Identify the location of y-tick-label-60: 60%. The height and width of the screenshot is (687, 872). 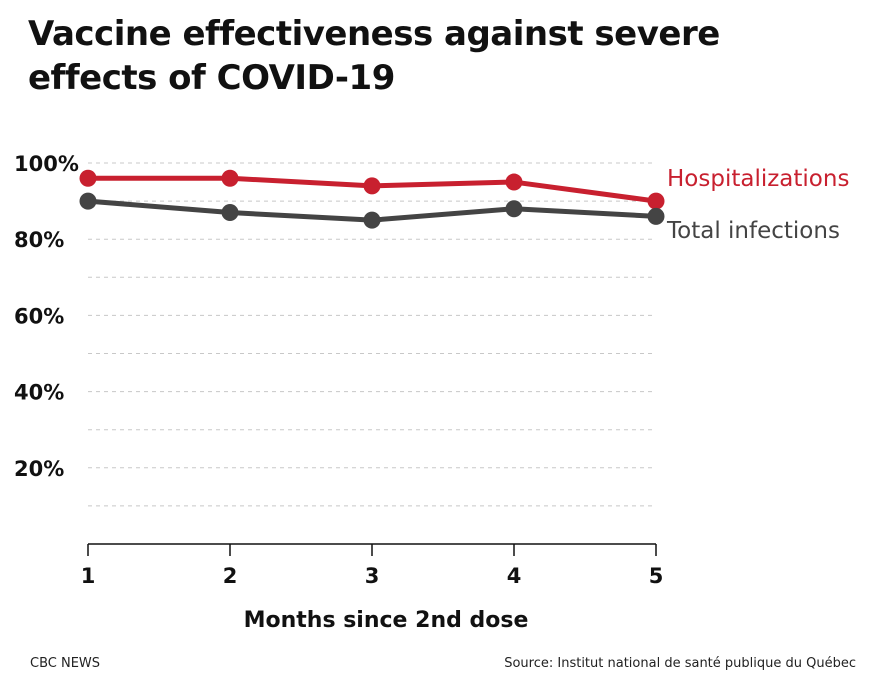
(39, 316).